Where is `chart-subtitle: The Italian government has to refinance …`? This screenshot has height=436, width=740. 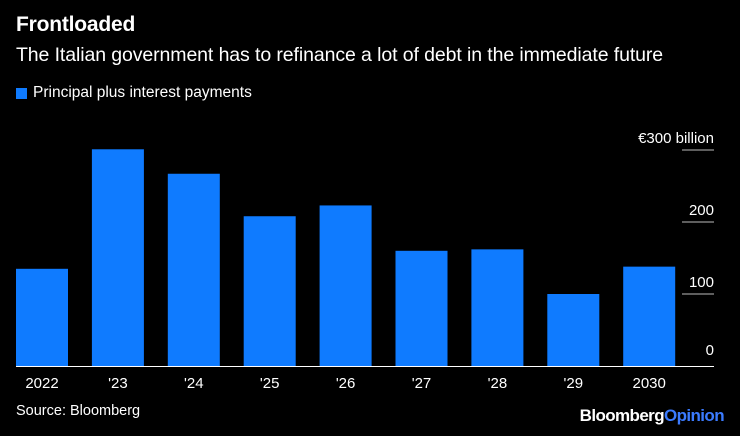 chart-subtitle: The Italian government has to refinance … is located at coordinates (340, 55).